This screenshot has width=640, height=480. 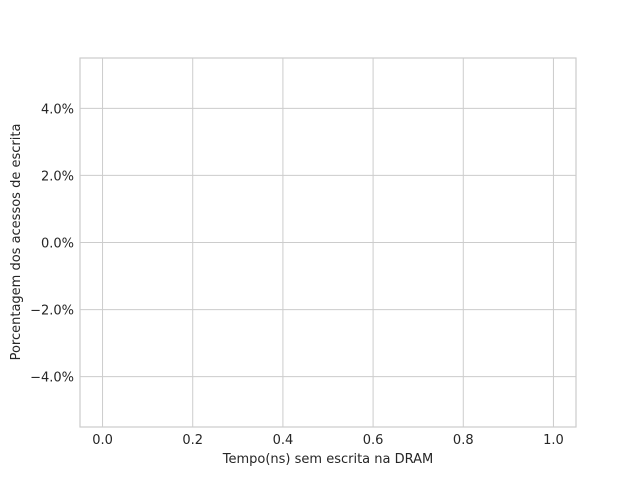 What do you see at coordinates (57, 109) in the screenshot?
I see `y-tick-label: 4.0%` at bounding box center [57, 109].